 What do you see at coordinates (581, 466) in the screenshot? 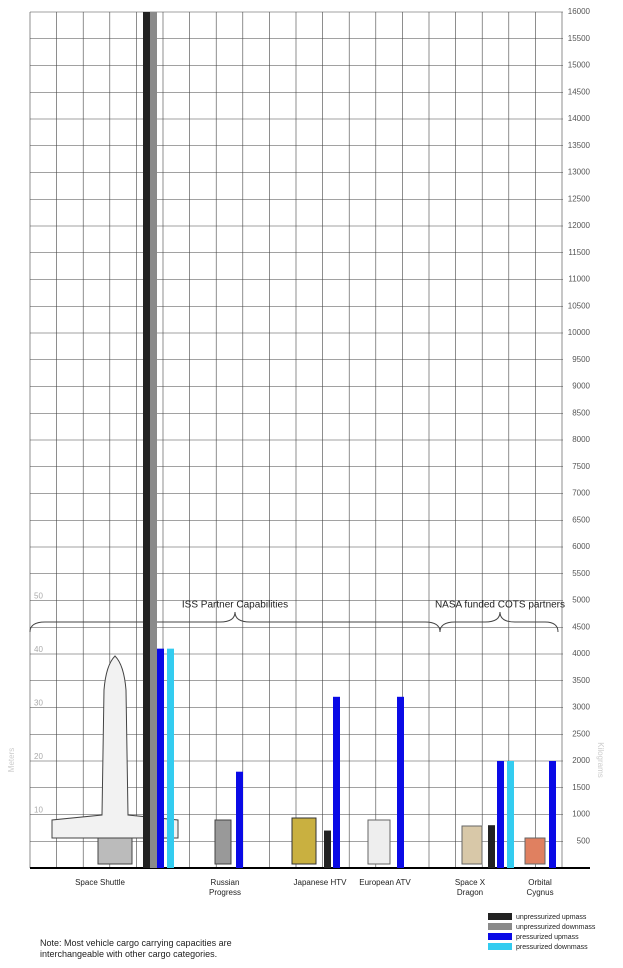
I see `y-tick-label: 7500` at bounding box center [581, 466].